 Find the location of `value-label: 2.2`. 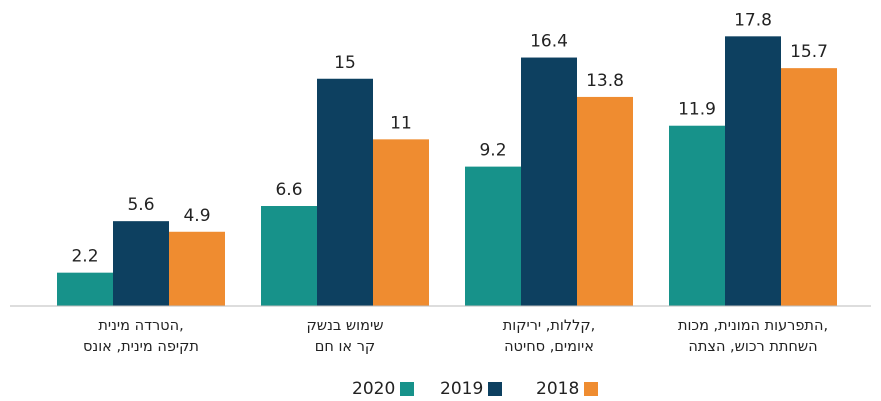

value-label: 2.2 is located at coordinates (84, 257).